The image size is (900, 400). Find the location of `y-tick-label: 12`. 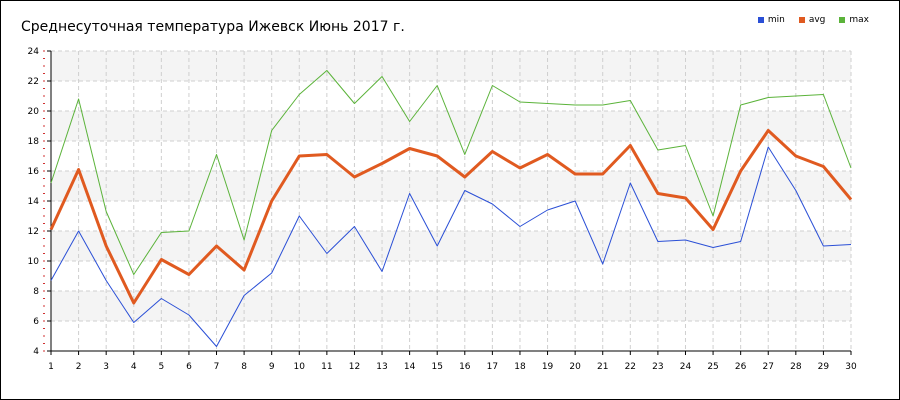

y-tick-label: 12 is located at coordinates (33, 232).